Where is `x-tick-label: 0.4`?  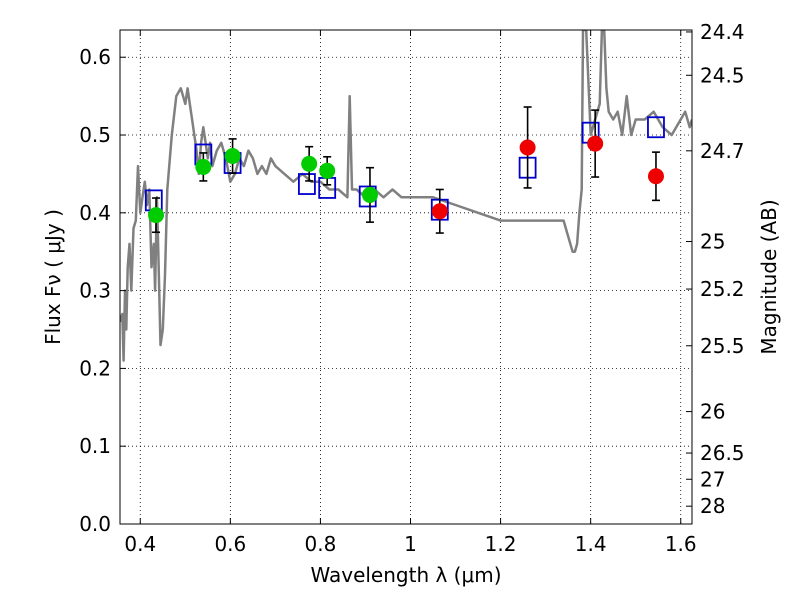
x-tick-label: 0.4 is located at coordinates (140, 544).